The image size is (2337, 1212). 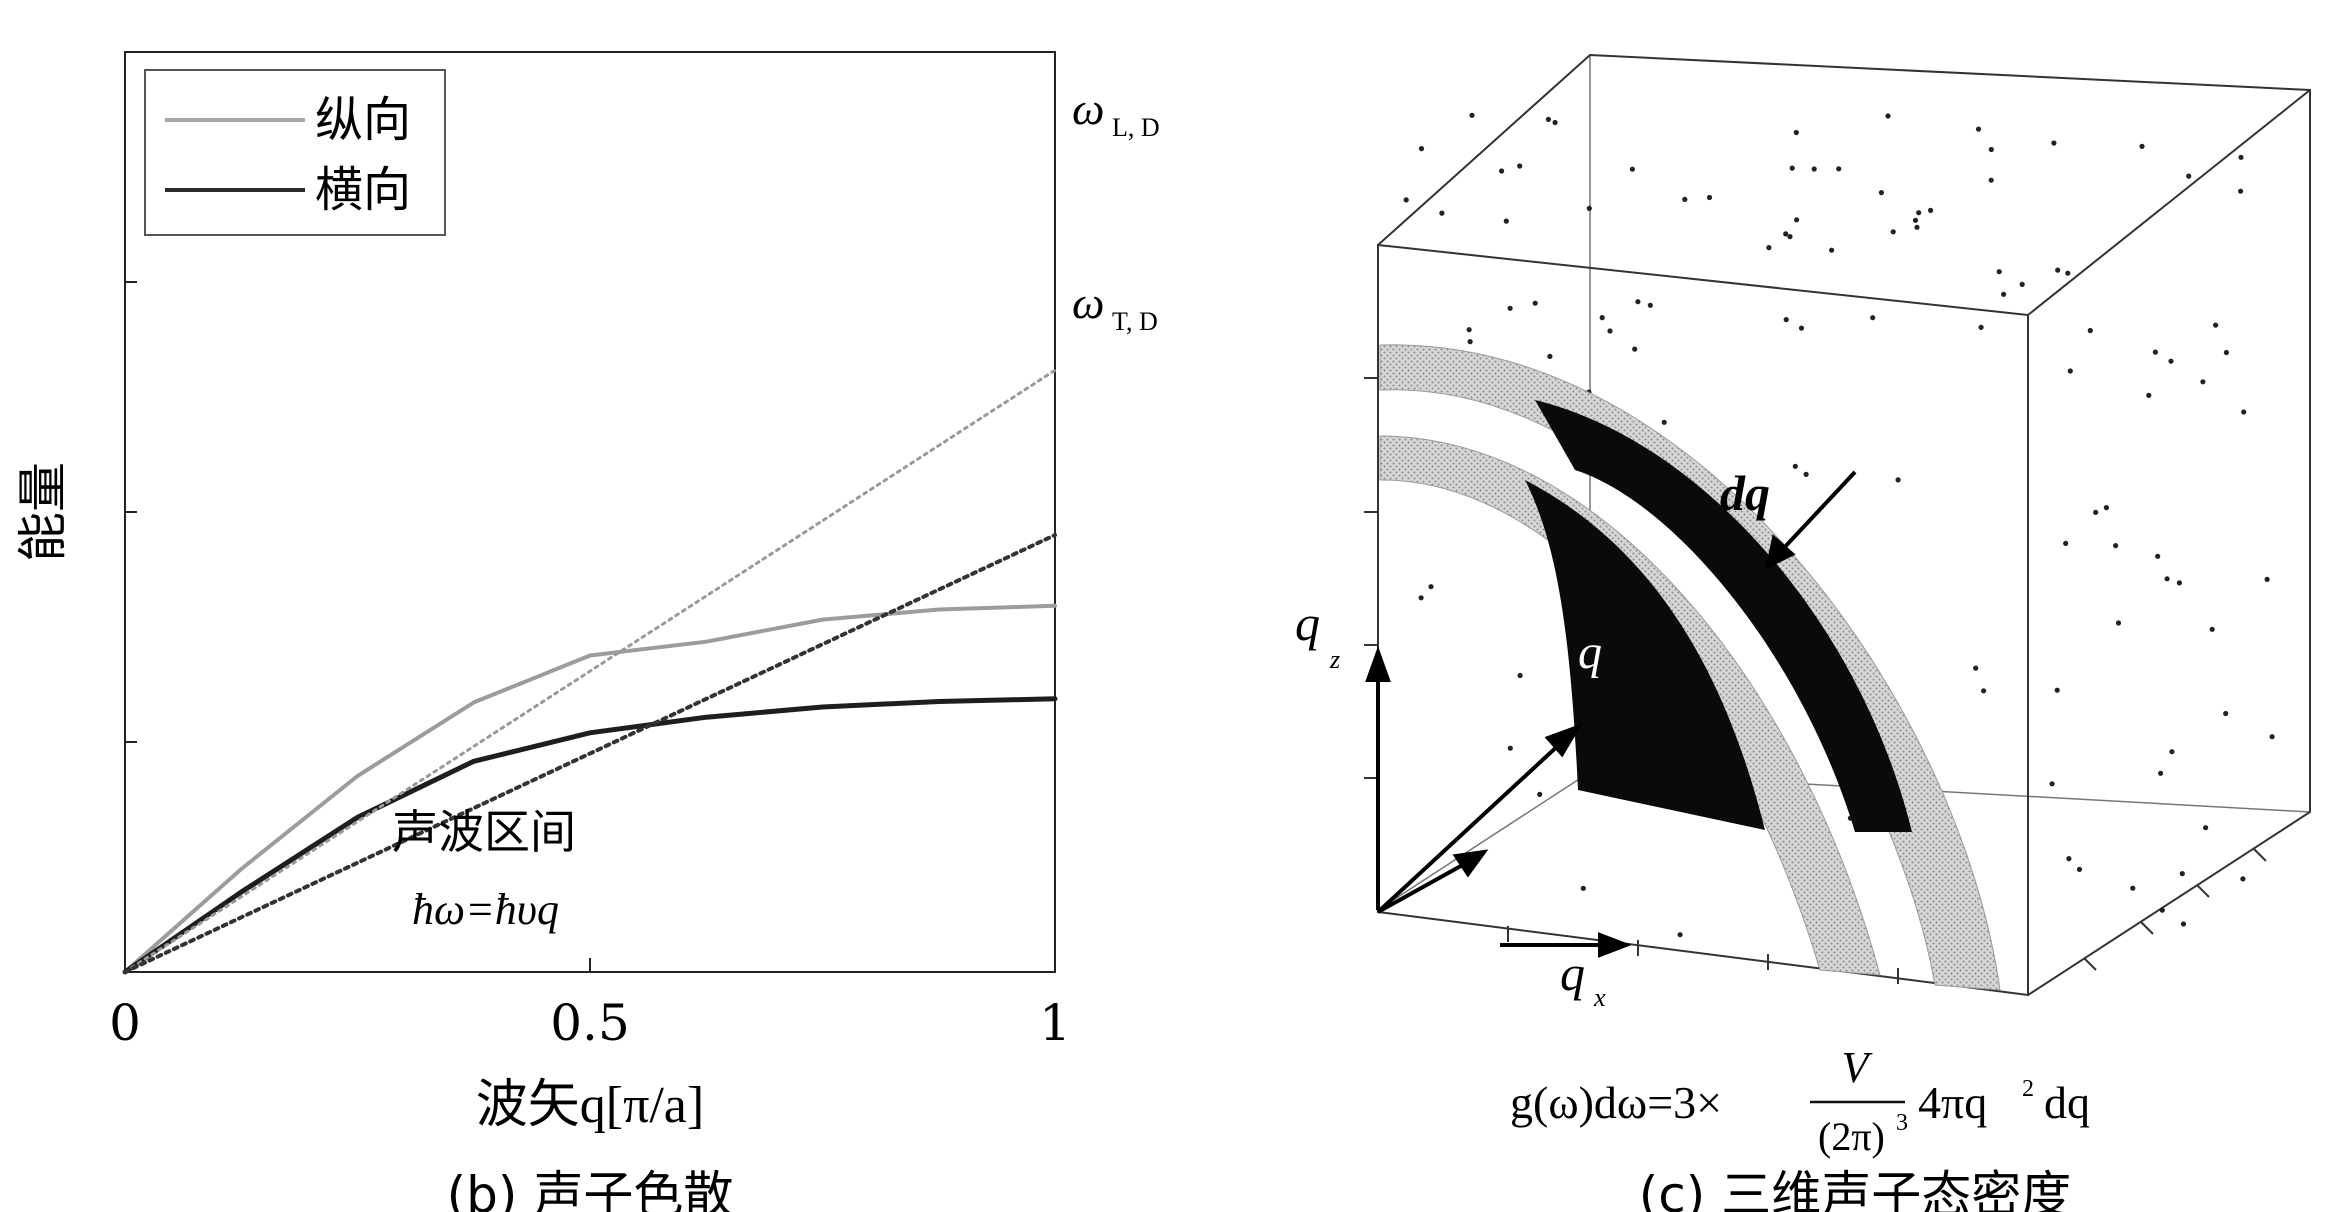 What do you see at coordinates (590, 1023) in the screenshot?
I see `x-tick-label: 0.5` at bounding box center [590, 1023].